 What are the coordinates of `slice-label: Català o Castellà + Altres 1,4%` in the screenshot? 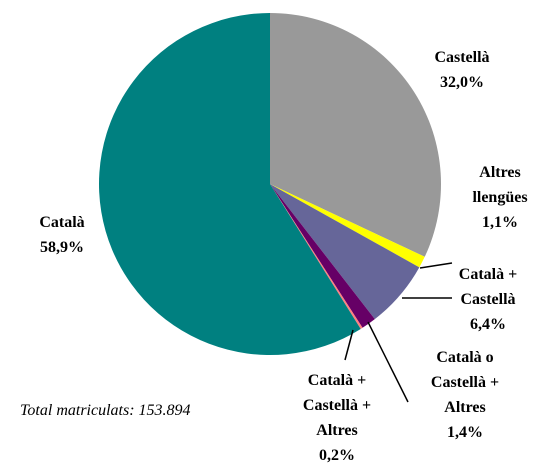 It's located at (465, 395).